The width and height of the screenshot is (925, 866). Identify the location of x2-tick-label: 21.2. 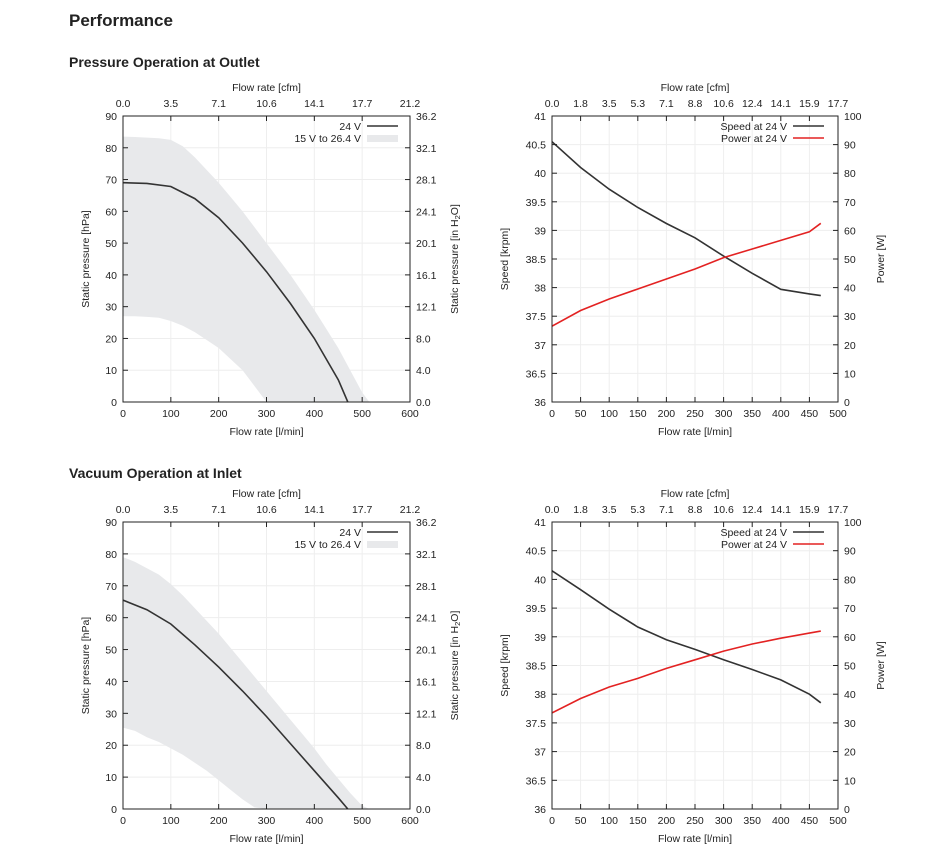
(410, 510).